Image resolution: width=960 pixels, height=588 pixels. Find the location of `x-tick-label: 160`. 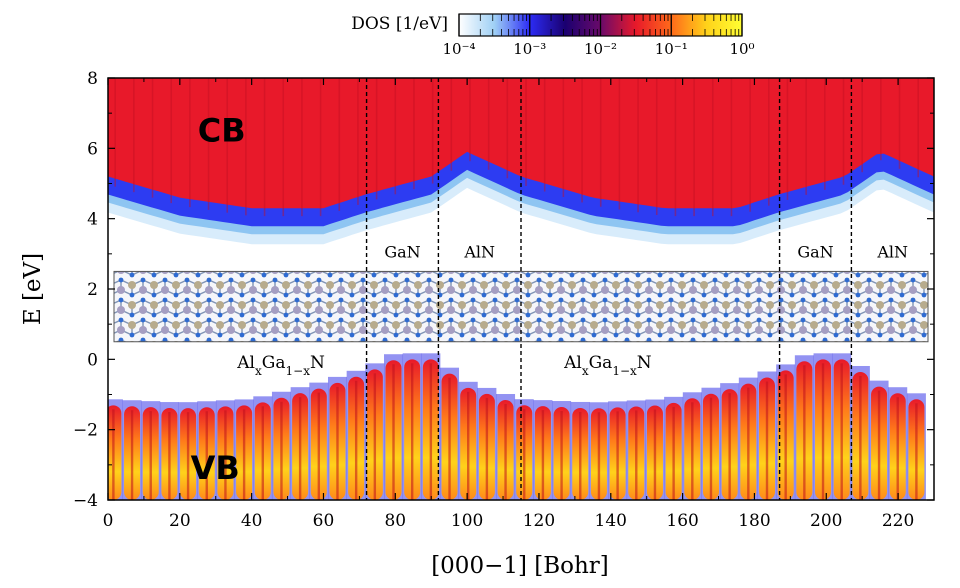

x-tick-label: 160 is located at coordinates (682, 521).